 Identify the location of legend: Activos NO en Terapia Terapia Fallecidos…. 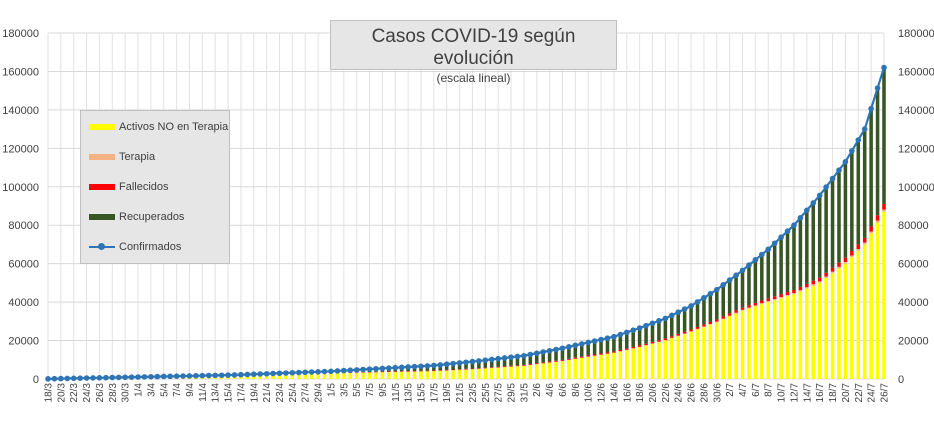
(155, 187).